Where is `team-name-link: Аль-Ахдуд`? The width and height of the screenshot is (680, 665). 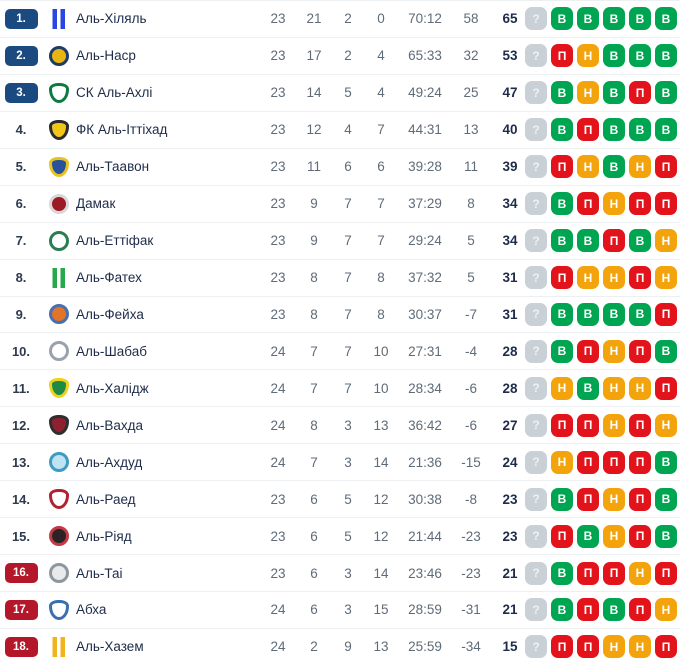 team-name-link: Аль-Ахдуд is located at coordinates (109, 462).